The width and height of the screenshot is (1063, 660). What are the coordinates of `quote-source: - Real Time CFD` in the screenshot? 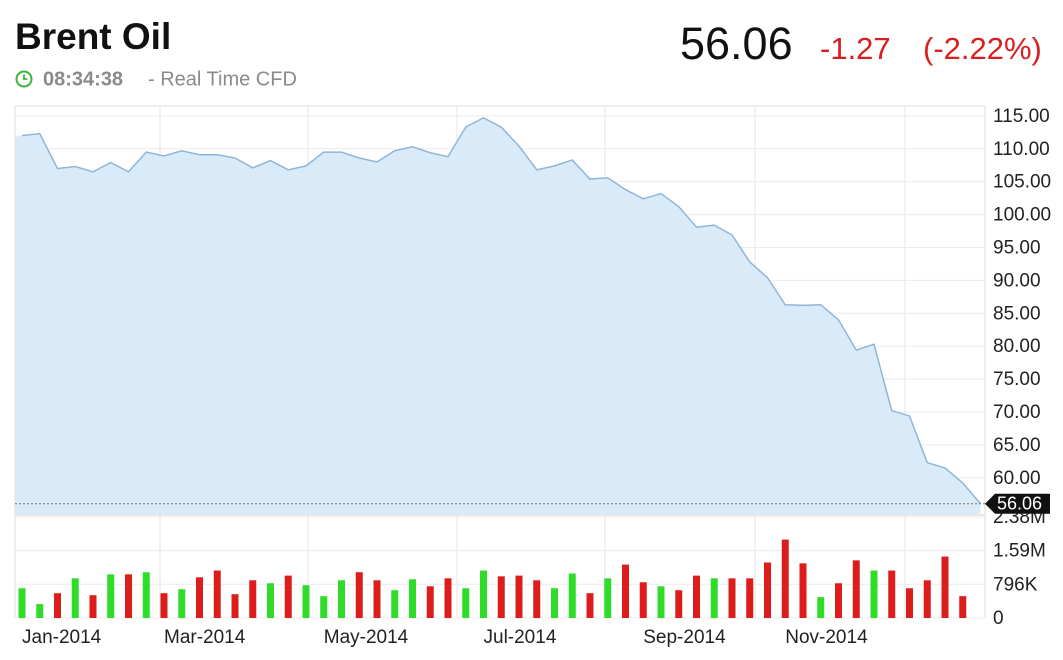 It's located at (222, 79).